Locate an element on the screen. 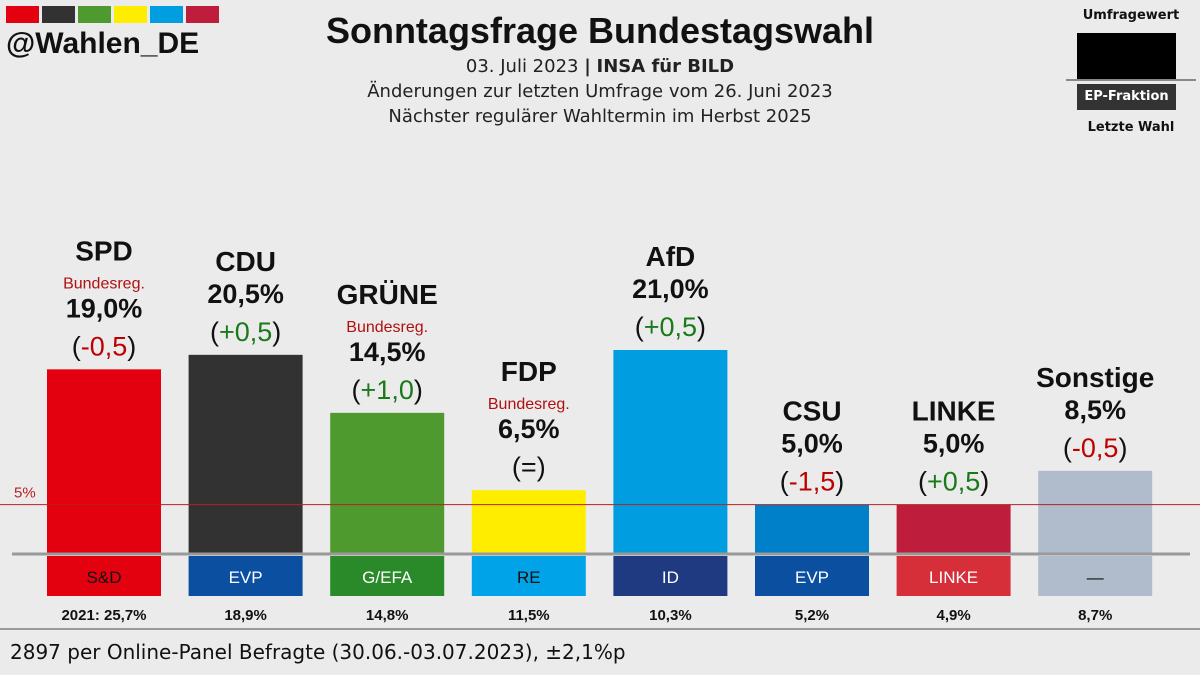 The width and height of the screenshot is (1200, 675). ep-label-linke: LINKE is located at coordinates (953, 577).